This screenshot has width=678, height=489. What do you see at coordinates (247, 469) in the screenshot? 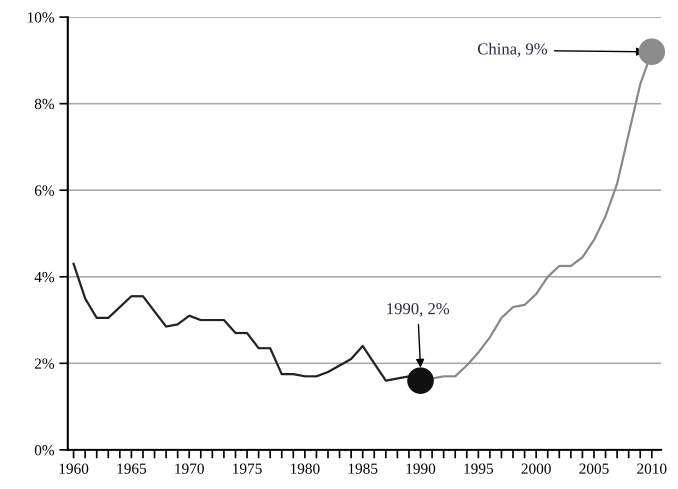
I see `x-tick-label: 1975` at bounding box center [247, 469].